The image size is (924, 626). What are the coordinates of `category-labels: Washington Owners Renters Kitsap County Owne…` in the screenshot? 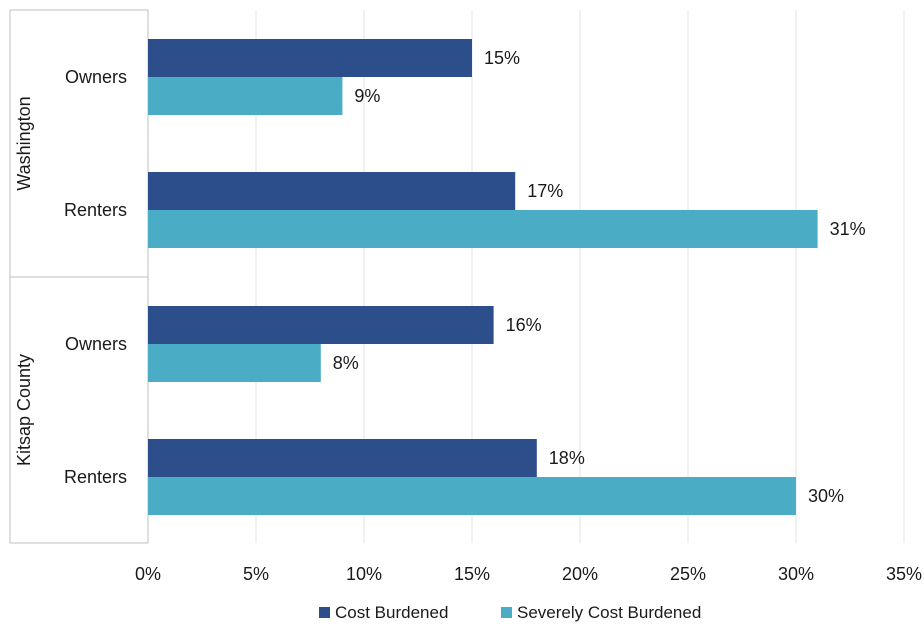 It's located at (70, 277).